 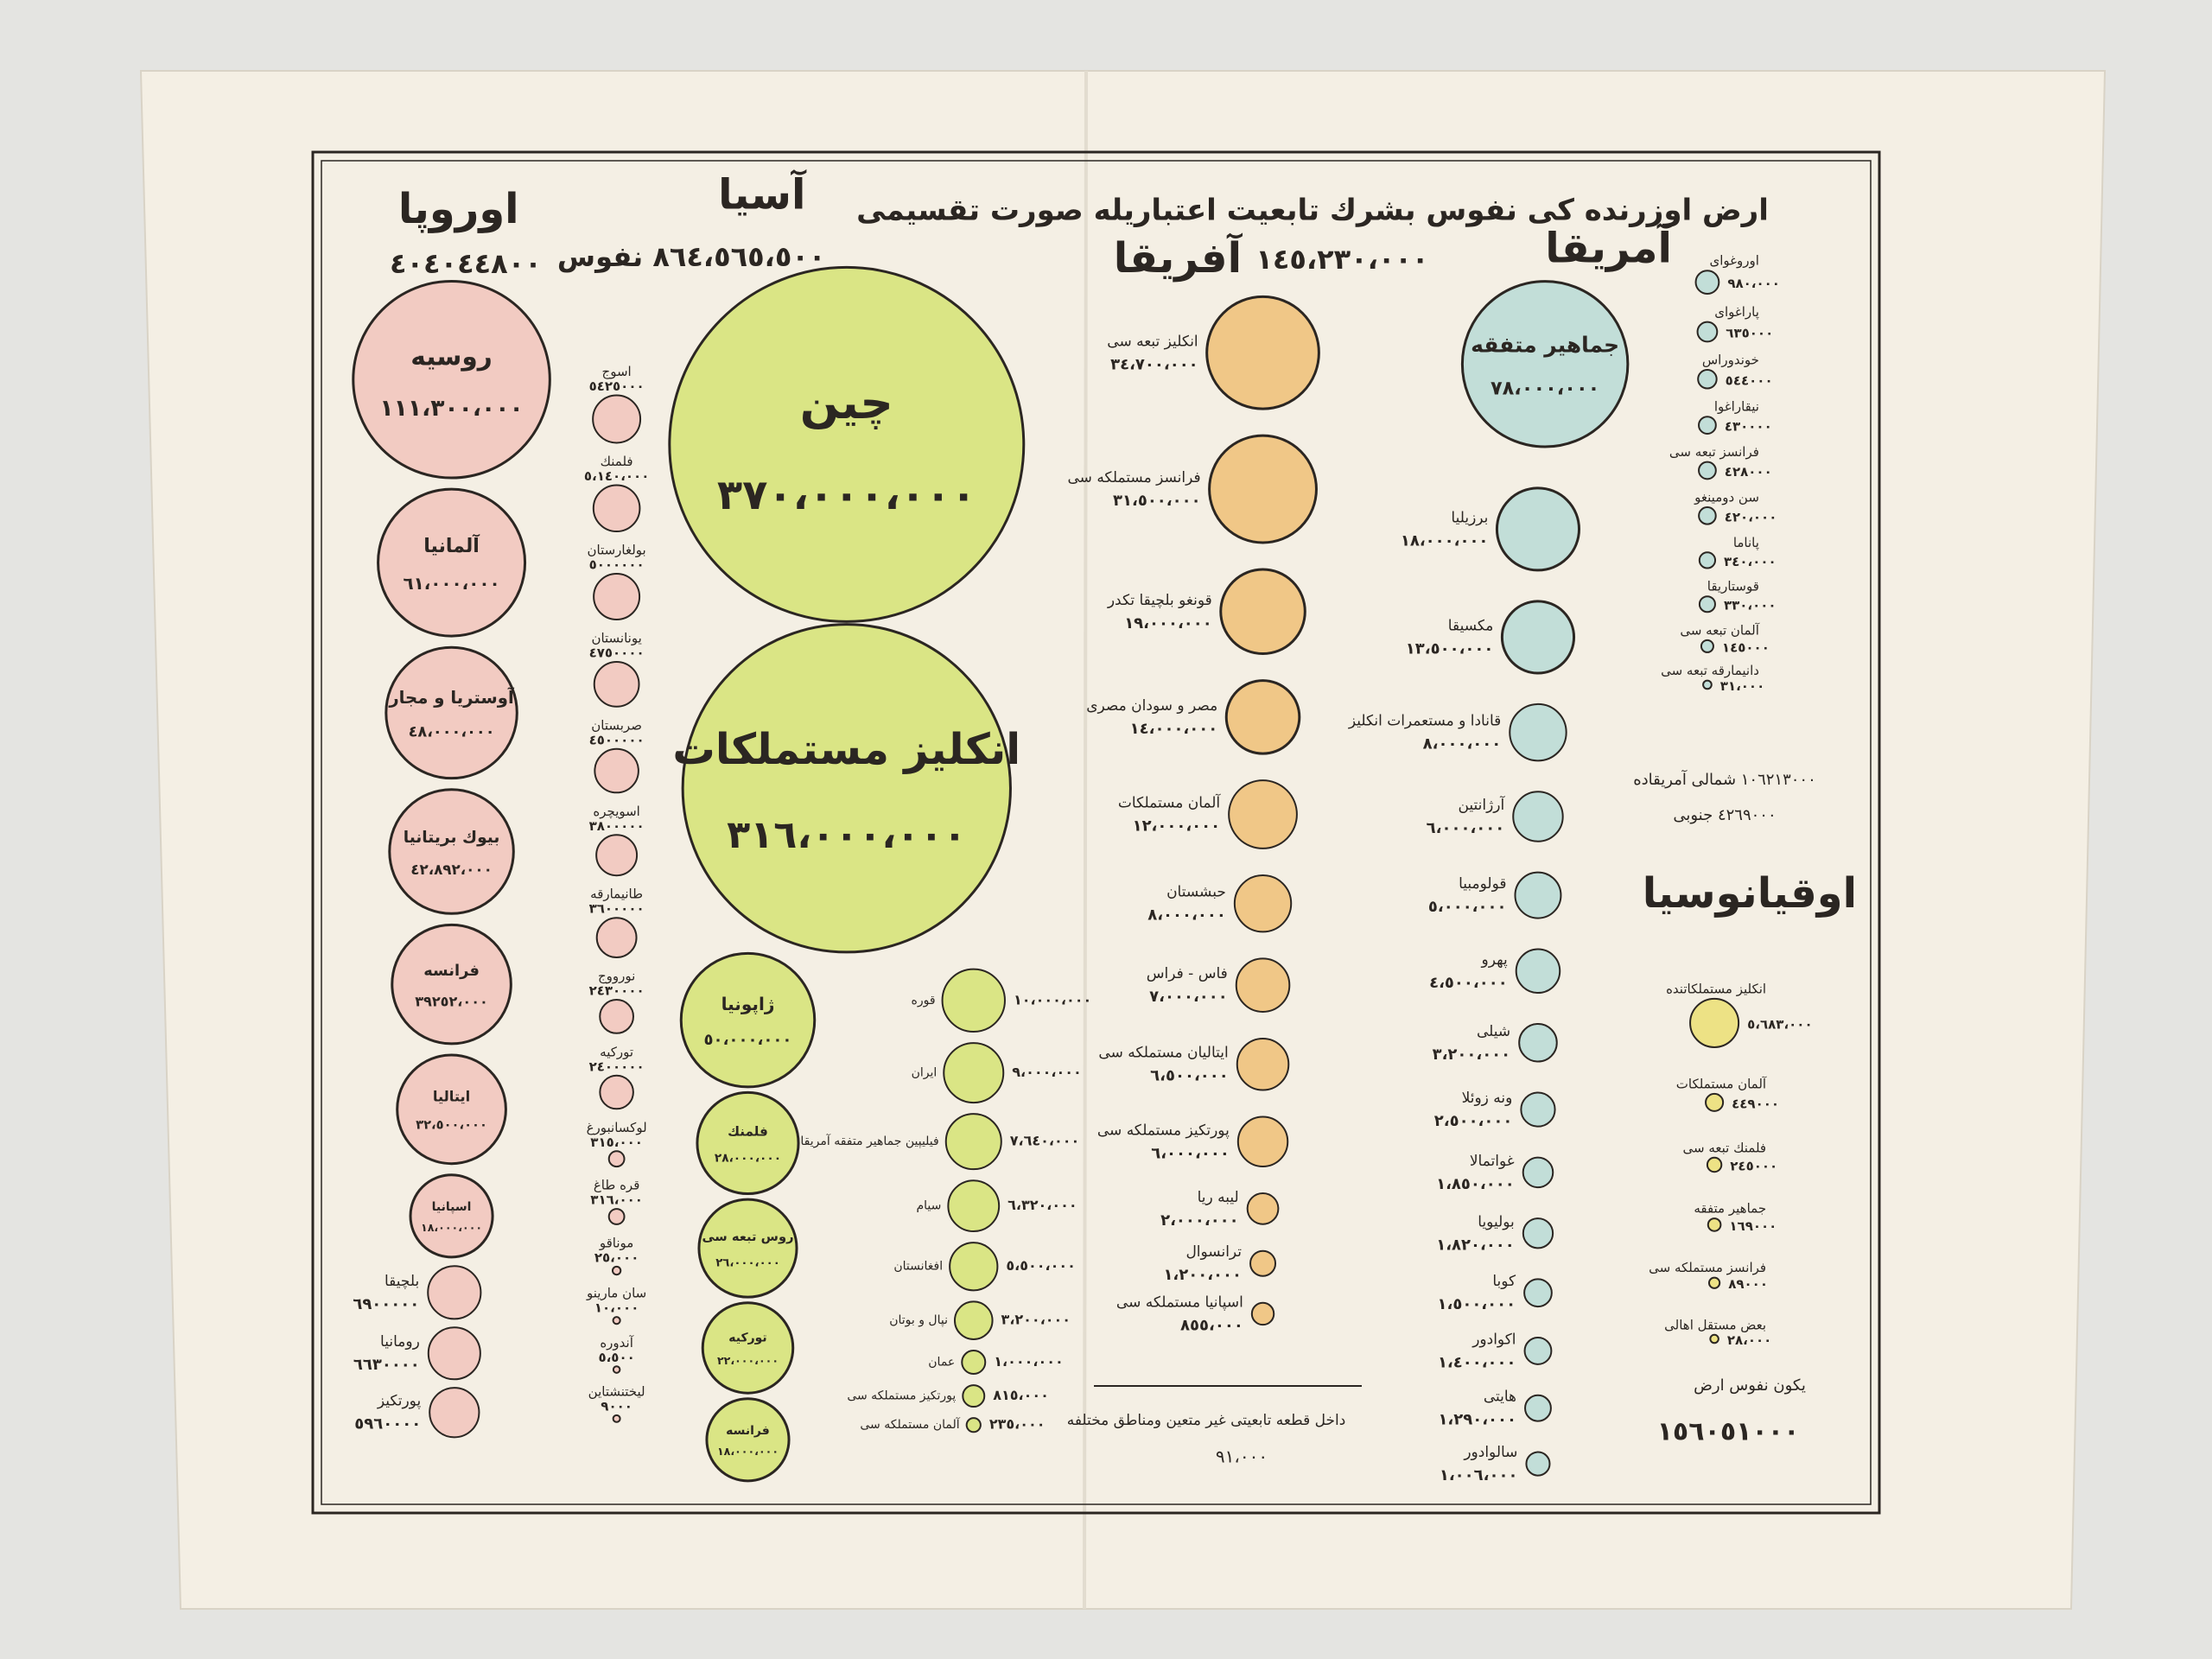 I want to click on value-label: ٣٩٢٥٢،٠٠٠, so click(x=451, y=1001).